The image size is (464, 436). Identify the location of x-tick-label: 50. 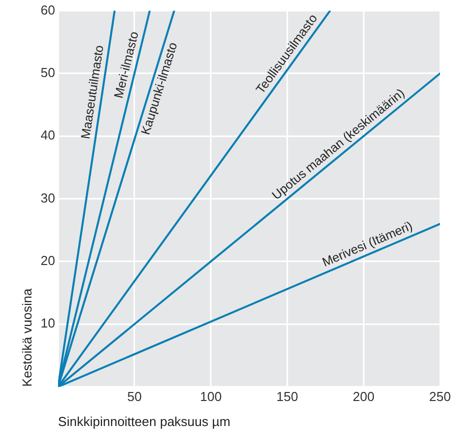
(134, 396).